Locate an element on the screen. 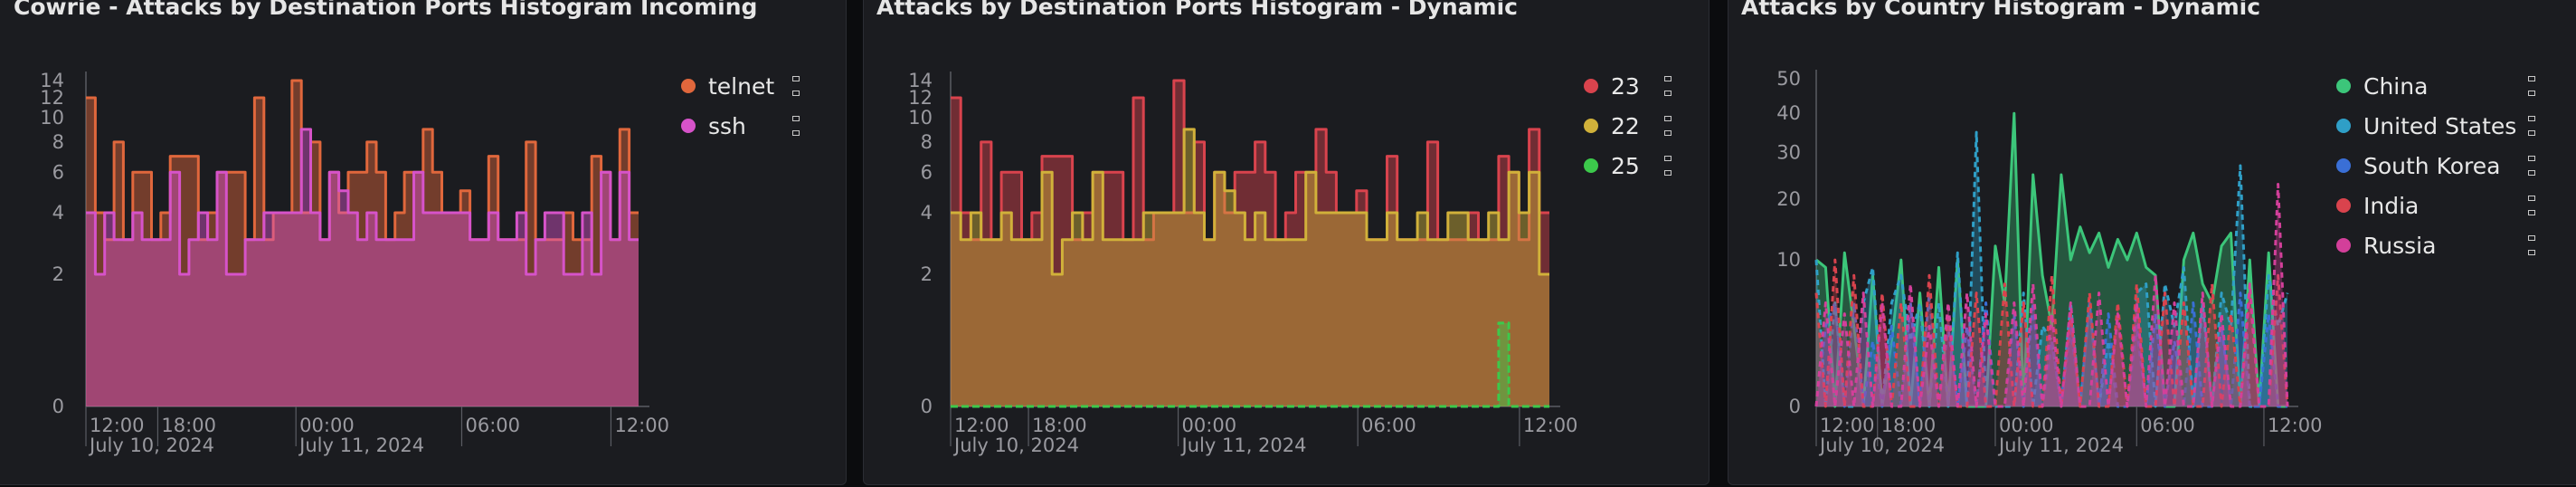 The height and width of the screenshot is (487, 2576). legend-item-25: 25 is located at coordinates (1628, 166).